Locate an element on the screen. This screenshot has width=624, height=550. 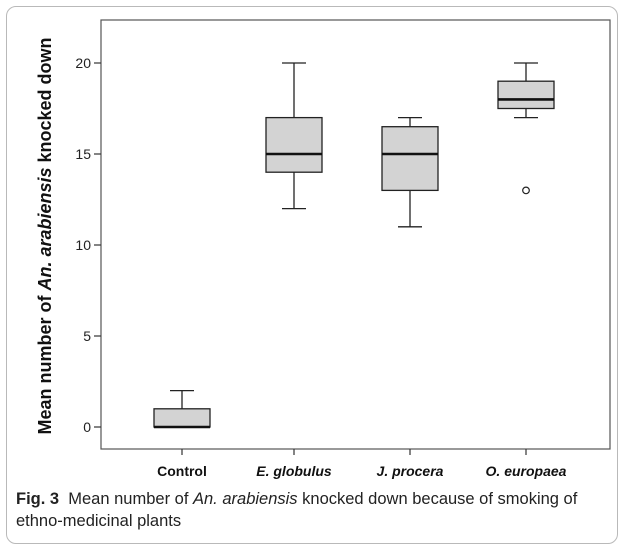
figure-label: Fig. 3 is located at coordinates (38, 499).